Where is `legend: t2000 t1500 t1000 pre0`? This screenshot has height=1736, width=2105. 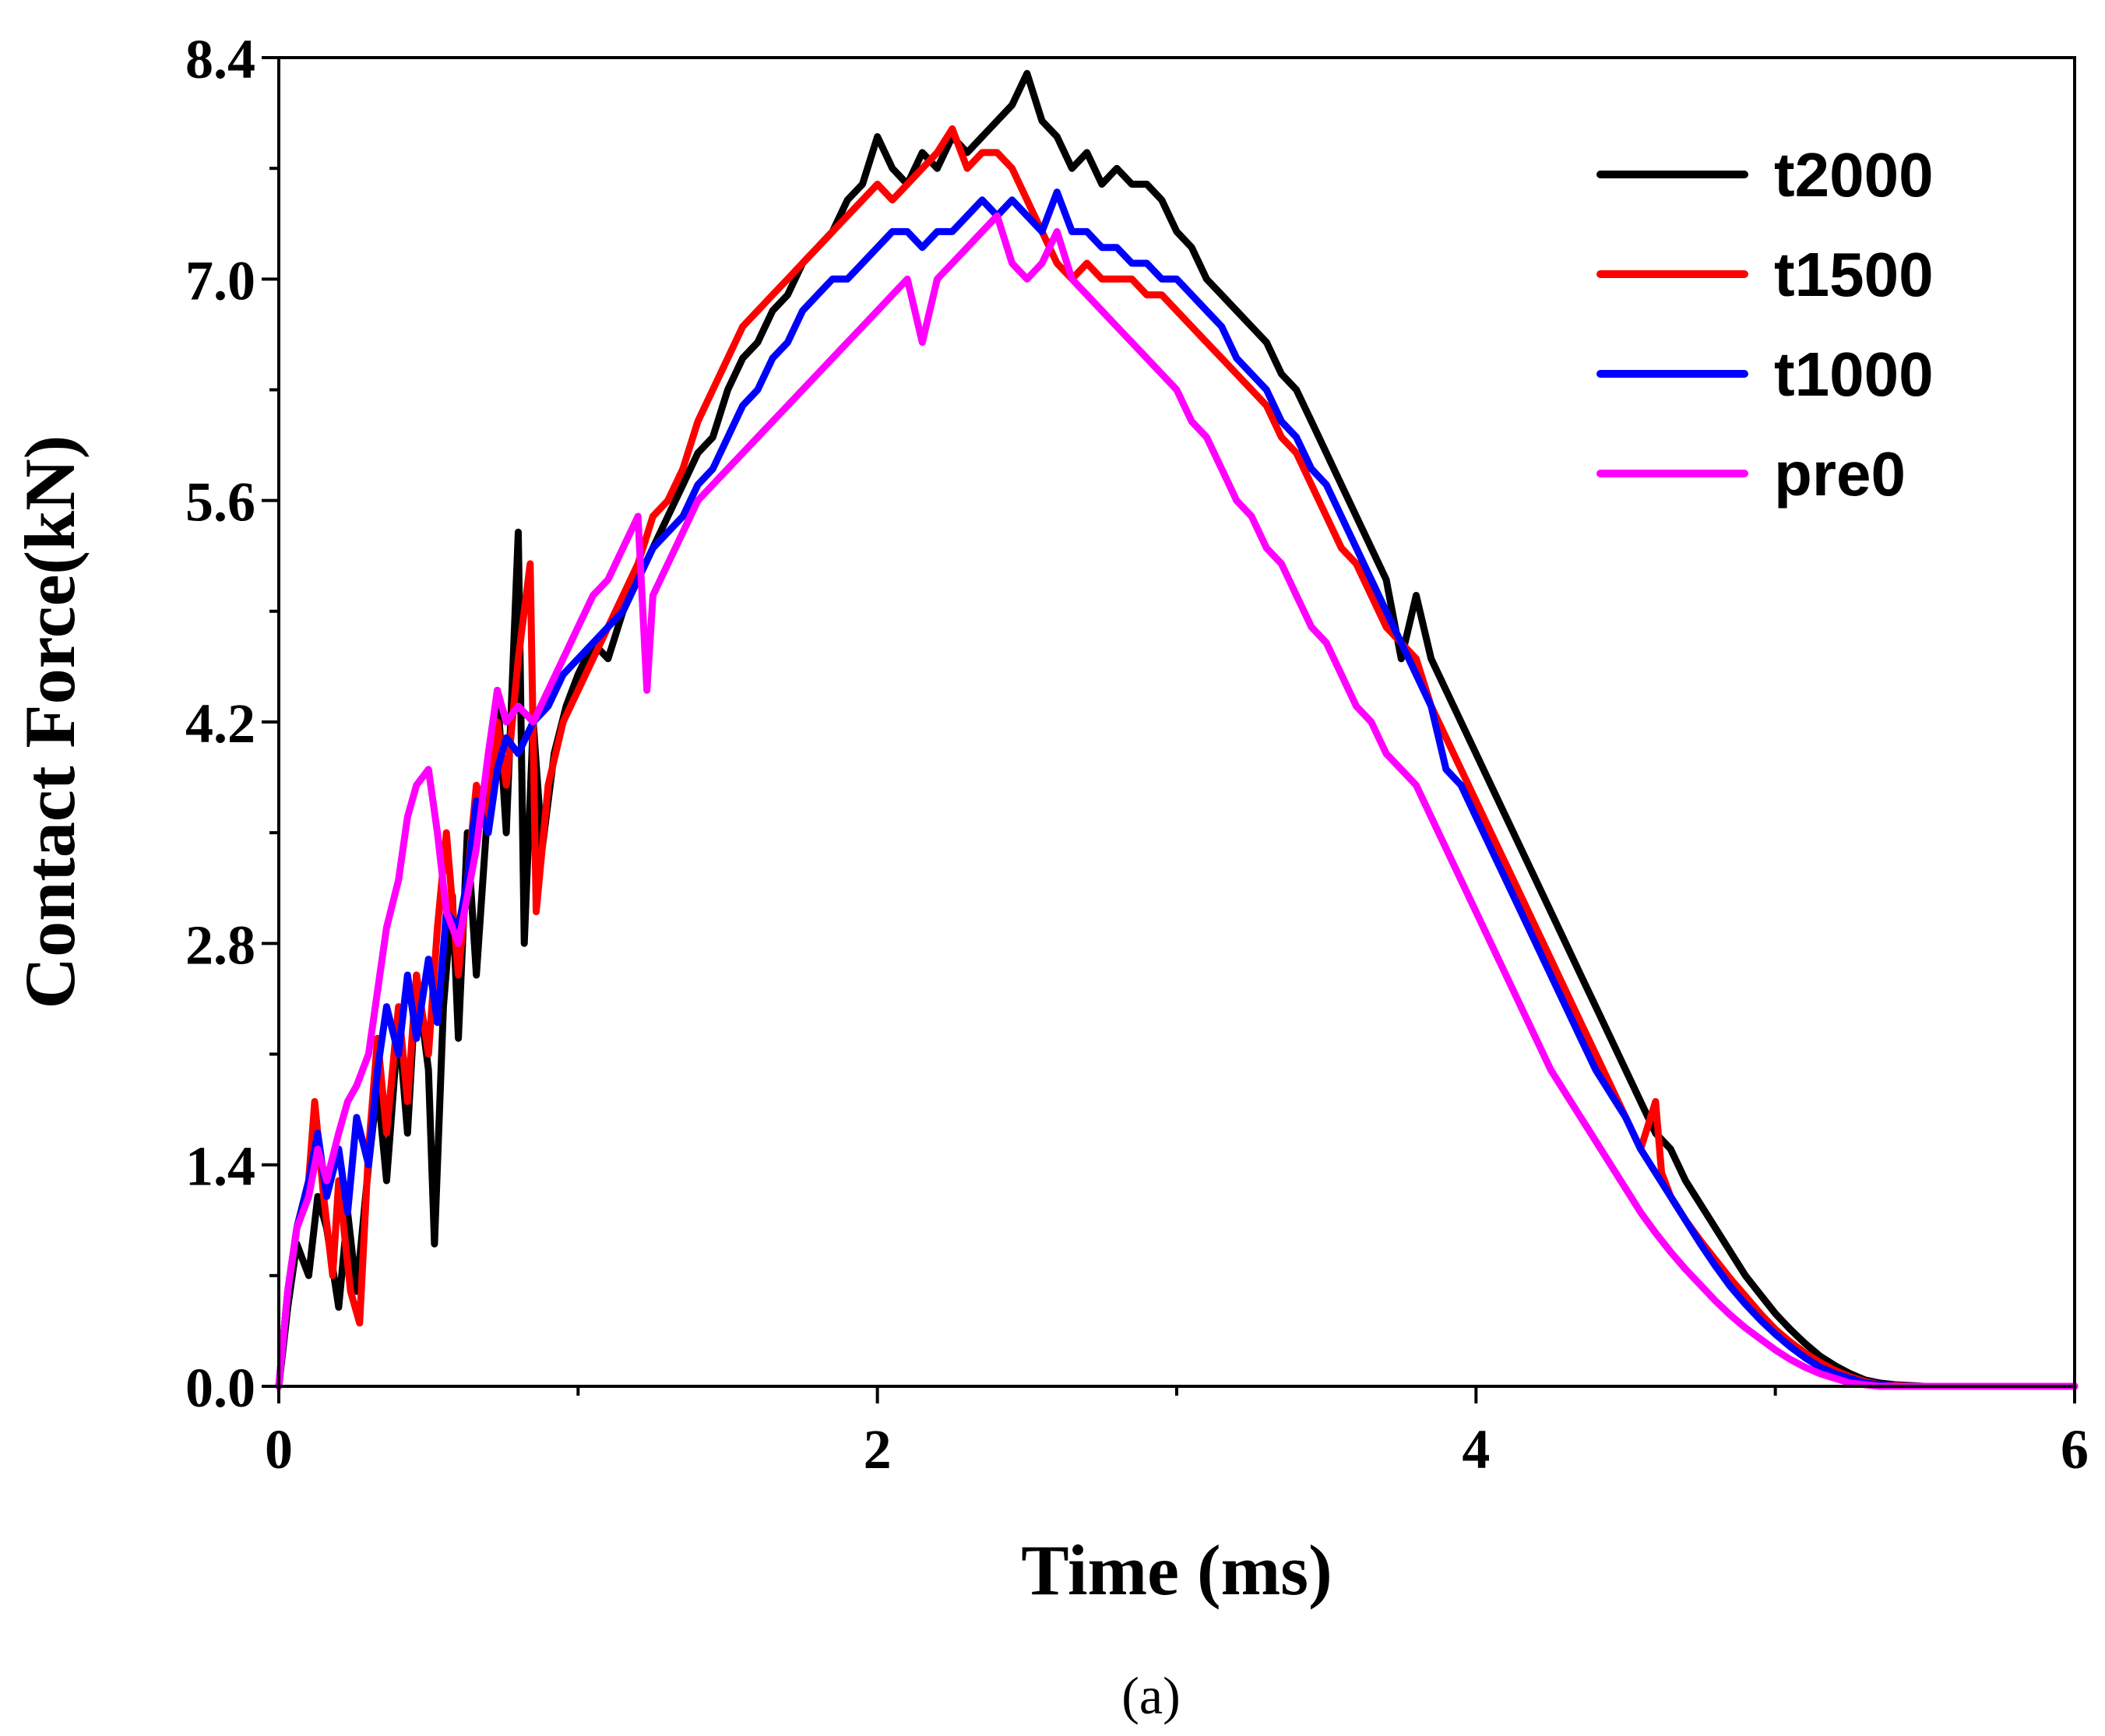 legend: t2000 t1500 t1000 pre0 is located at coordinates (1765, 324).